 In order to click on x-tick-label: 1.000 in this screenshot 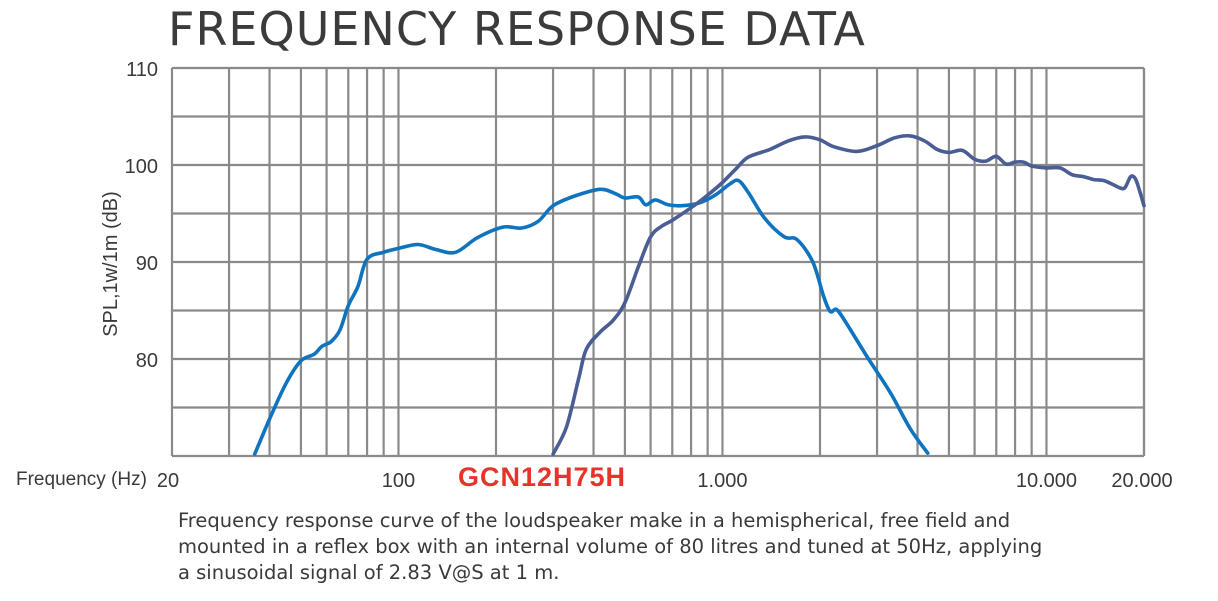, I will do `click(722, 481)`.